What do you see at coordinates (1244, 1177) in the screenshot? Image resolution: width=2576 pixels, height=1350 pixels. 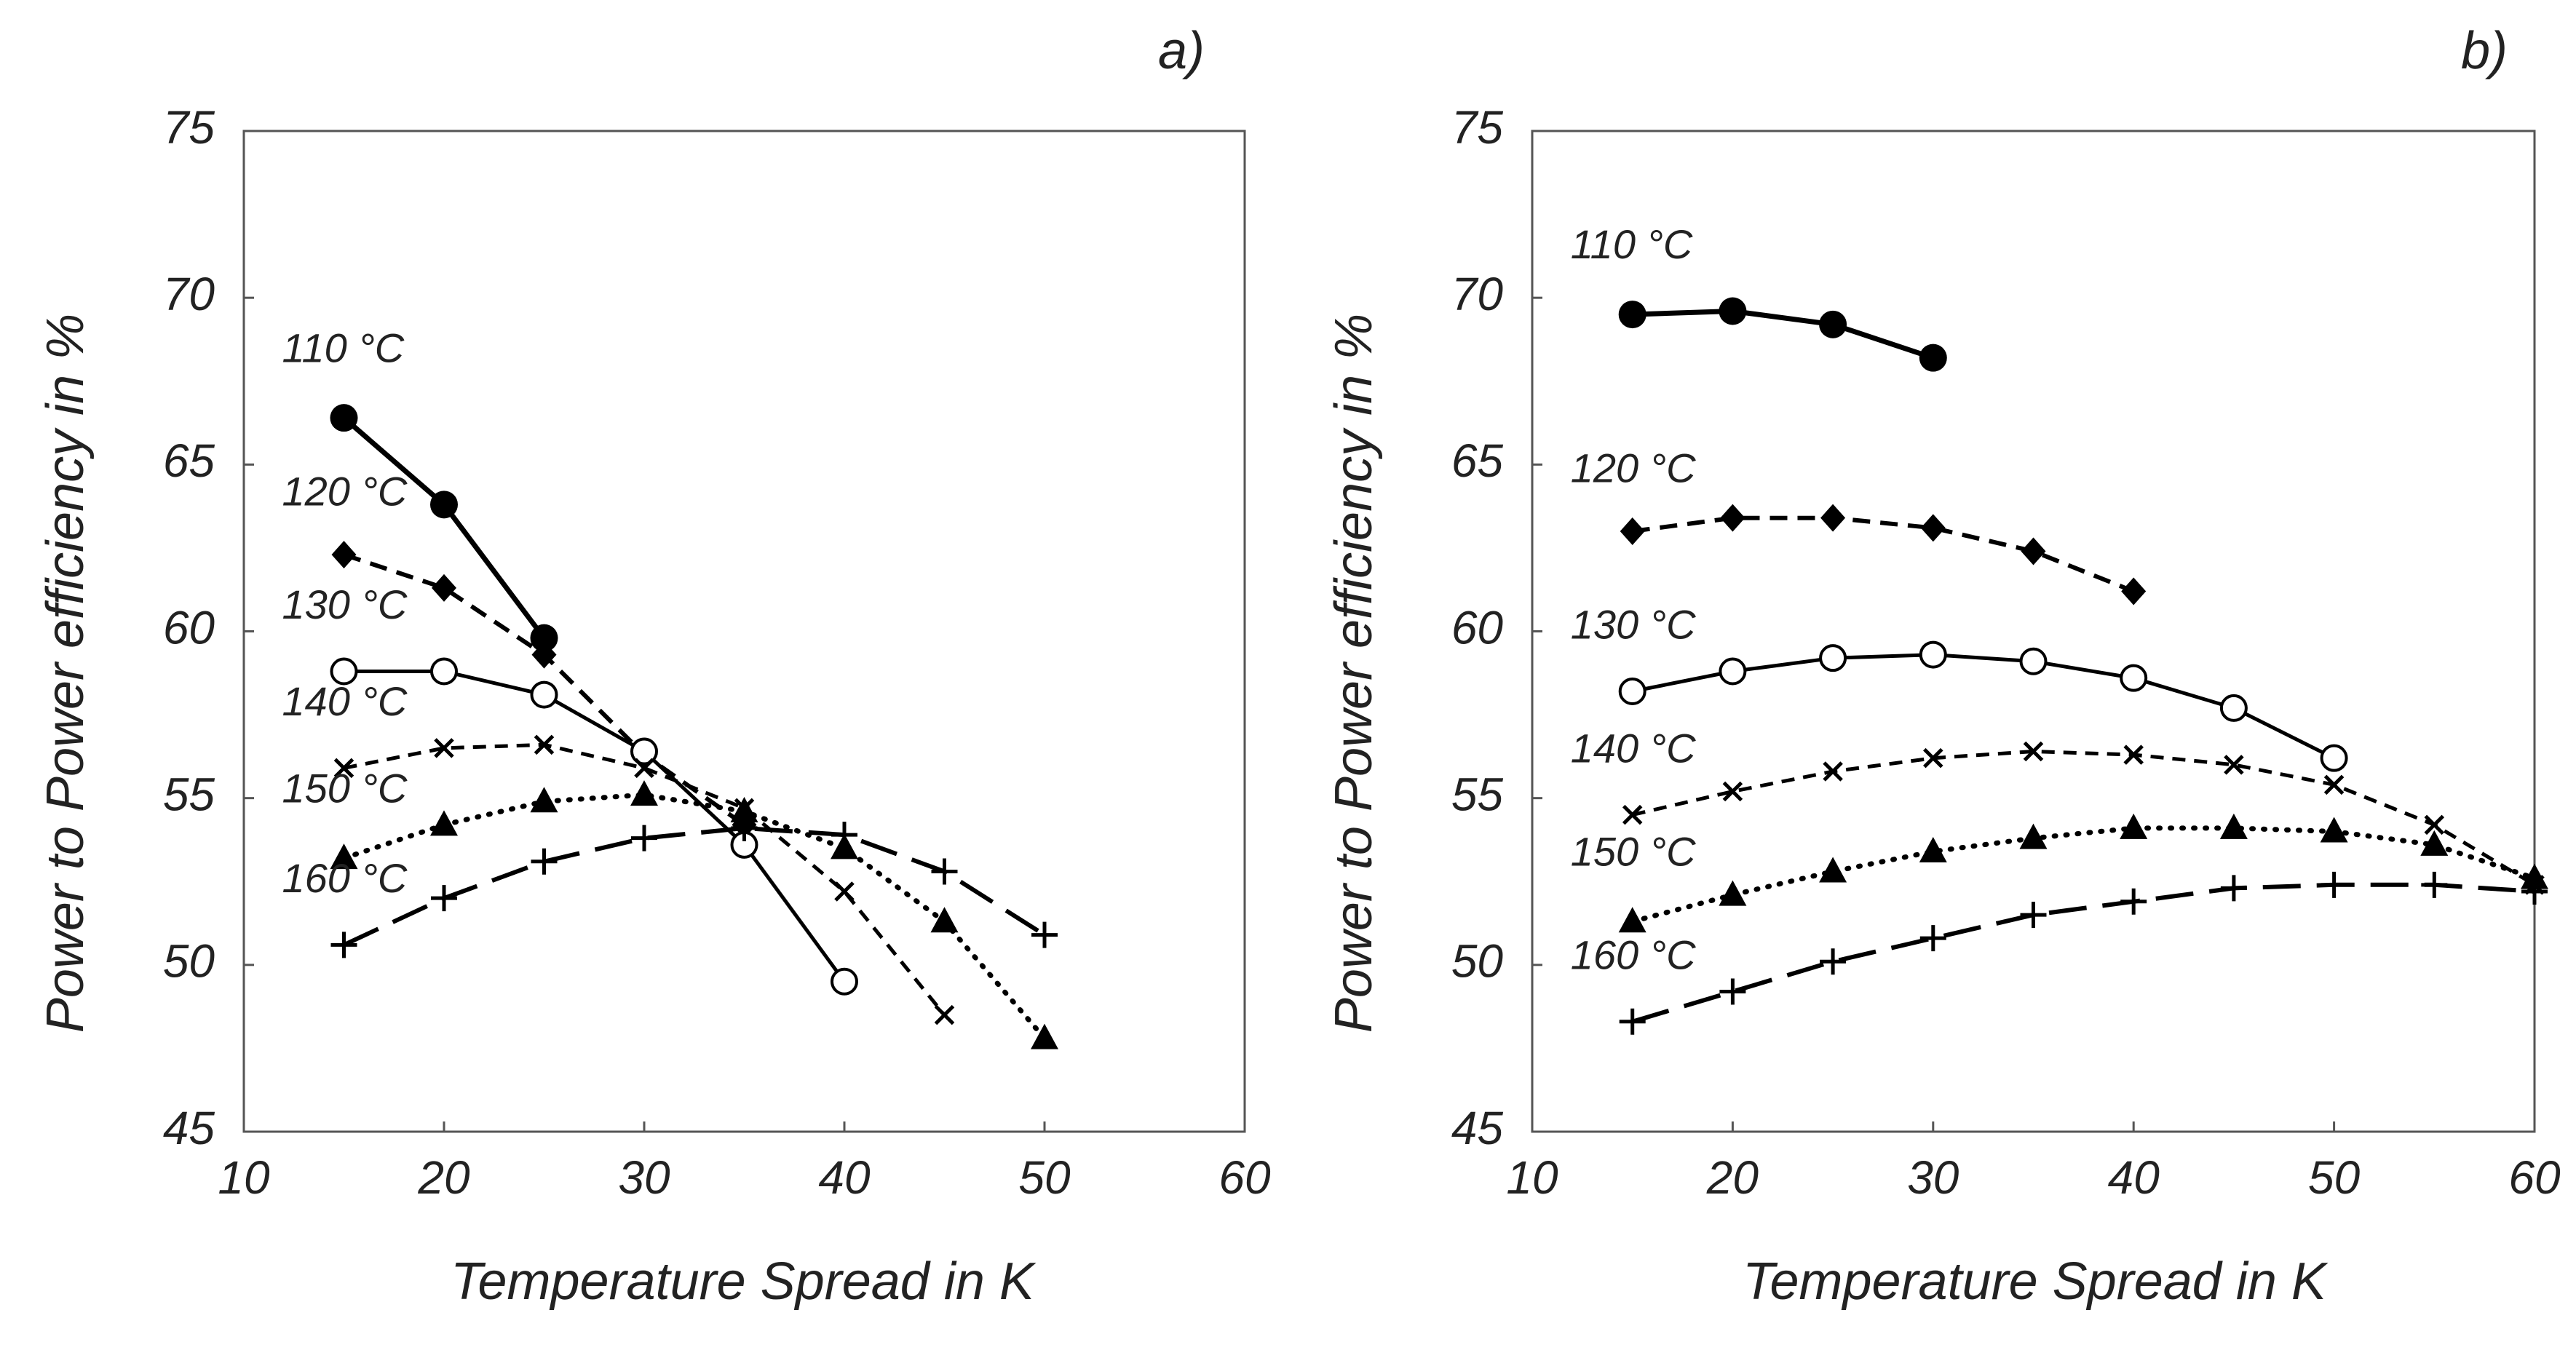 I see `panel-a-x-tick-label: 60` at bounding box center [1244, 1177].